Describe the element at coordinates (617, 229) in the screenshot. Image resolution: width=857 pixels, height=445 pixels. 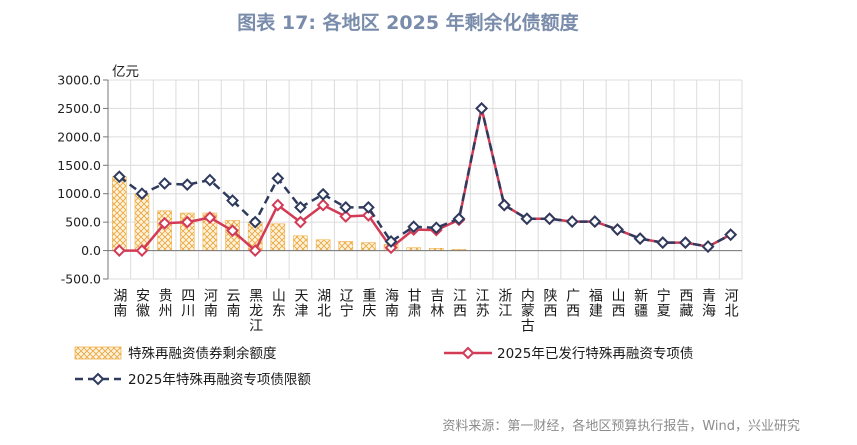
I see `marker-limit-山西` at that location.